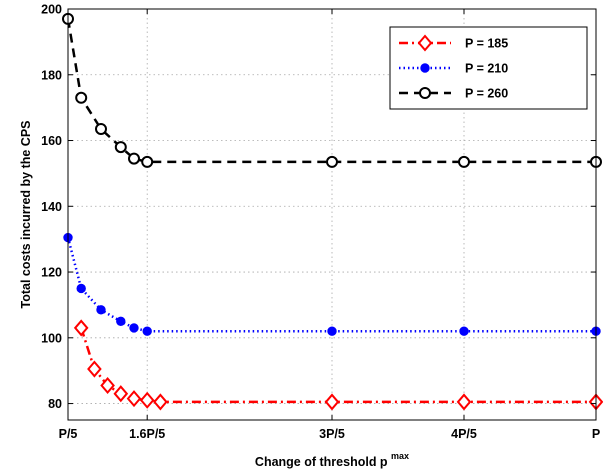 This screenshot has width=603, height=470. What do you see at coordinates (26, 214) in the screenshot?
I see `y-axis-label: Total costs incurred by the CPS` at bounding box center [26, 214].